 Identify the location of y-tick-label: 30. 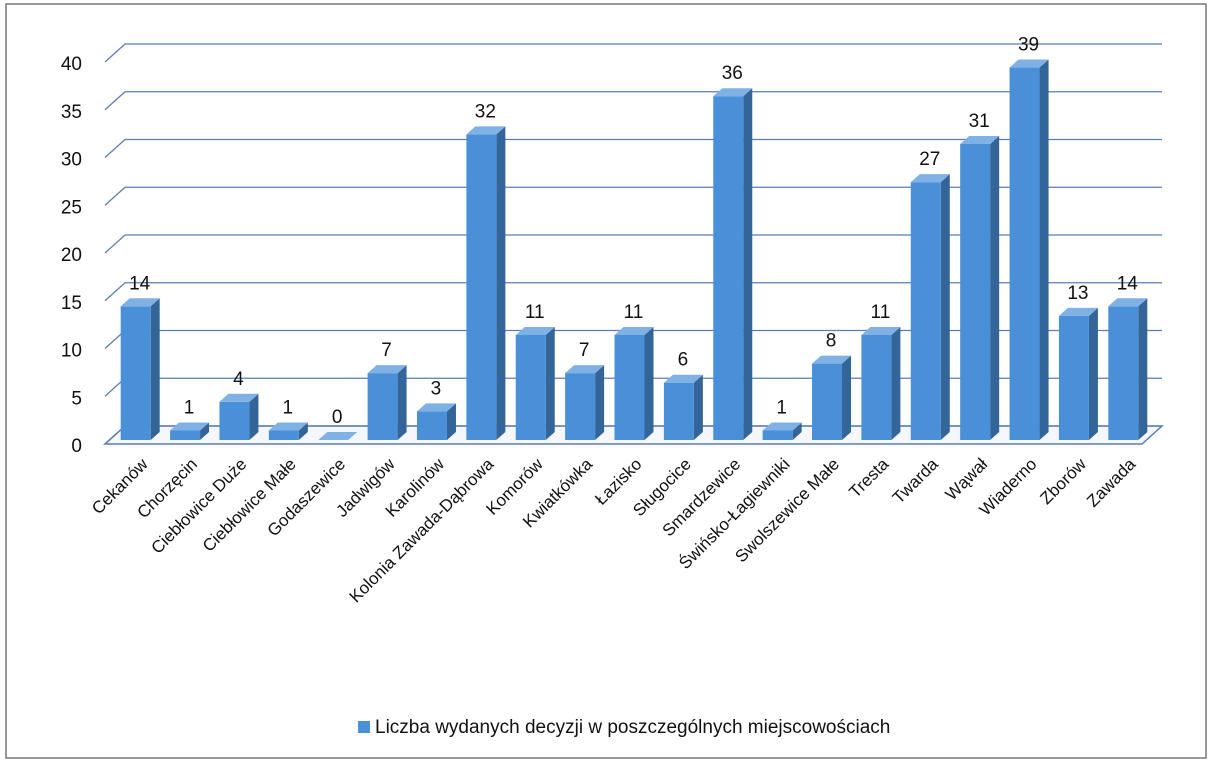
(71, 160).